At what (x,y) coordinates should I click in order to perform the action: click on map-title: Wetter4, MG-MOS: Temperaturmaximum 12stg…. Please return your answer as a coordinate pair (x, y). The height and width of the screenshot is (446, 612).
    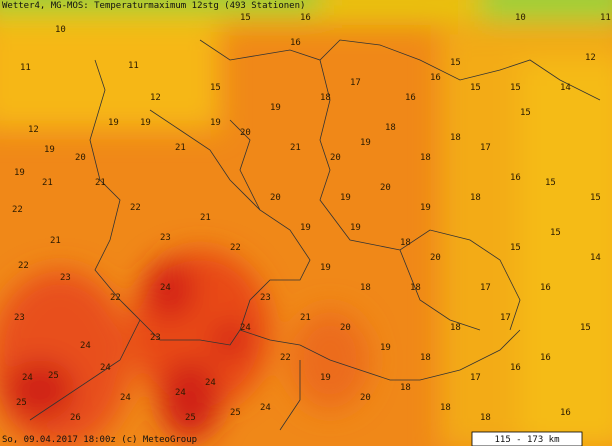
    Looking at the image, I should click on (153, 6).